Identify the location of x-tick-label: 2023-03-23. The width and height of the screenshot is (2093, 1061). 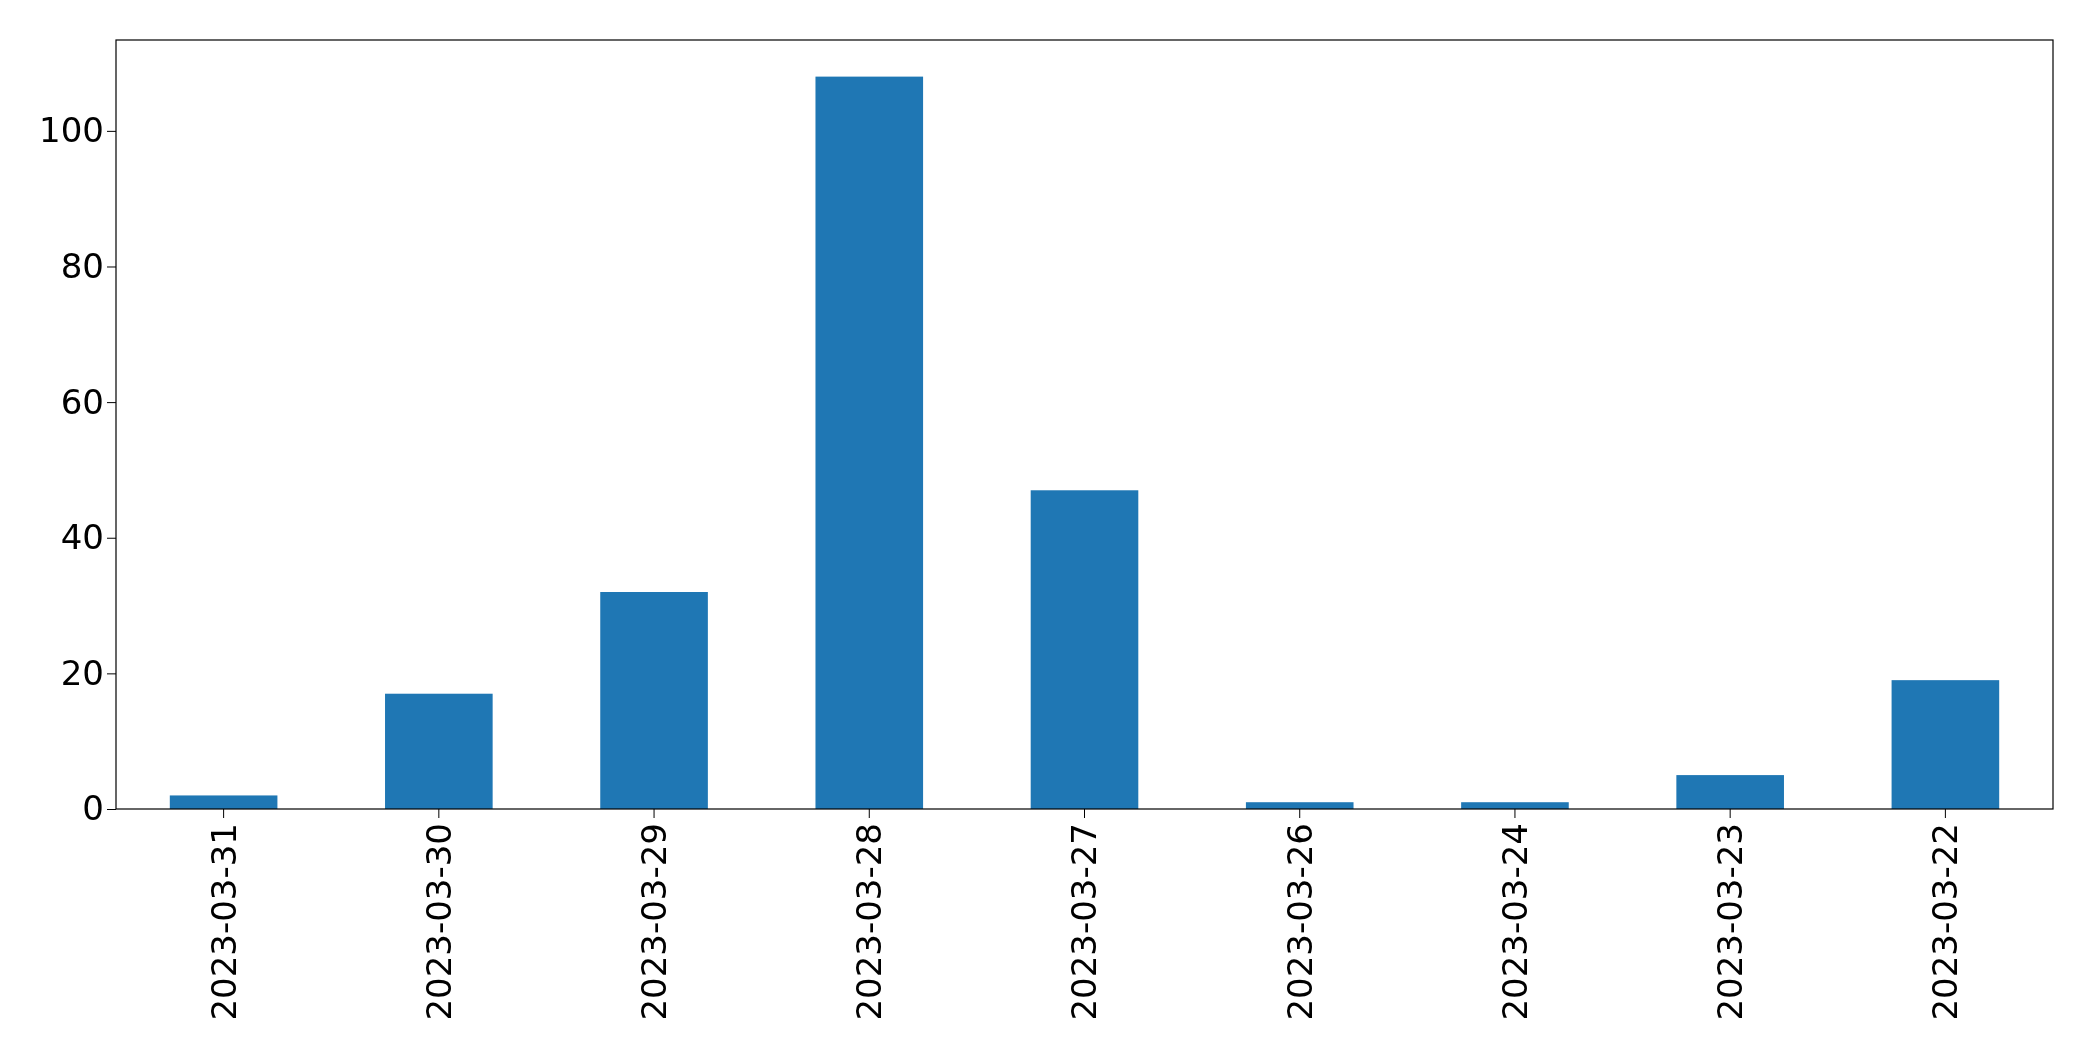
(1730, 922).